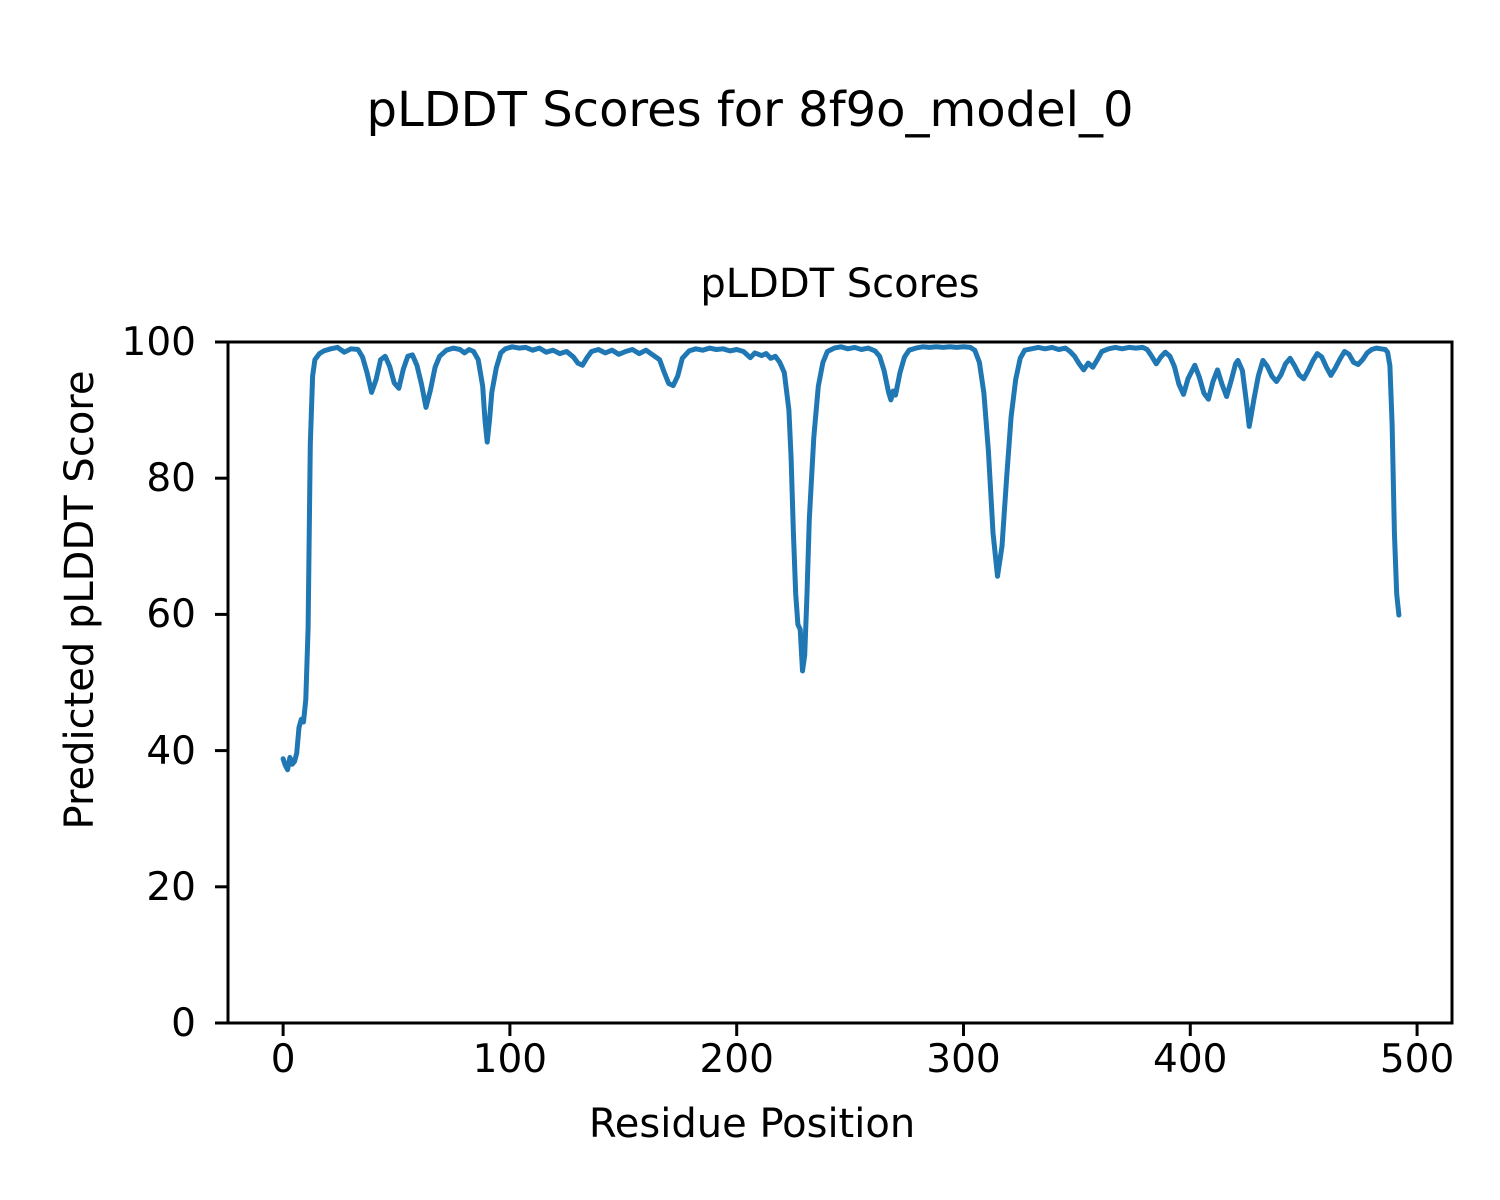  Describe the element at coordinates (510, 1059) in the screenshot. I see `x-tick-label: 100` at that location.